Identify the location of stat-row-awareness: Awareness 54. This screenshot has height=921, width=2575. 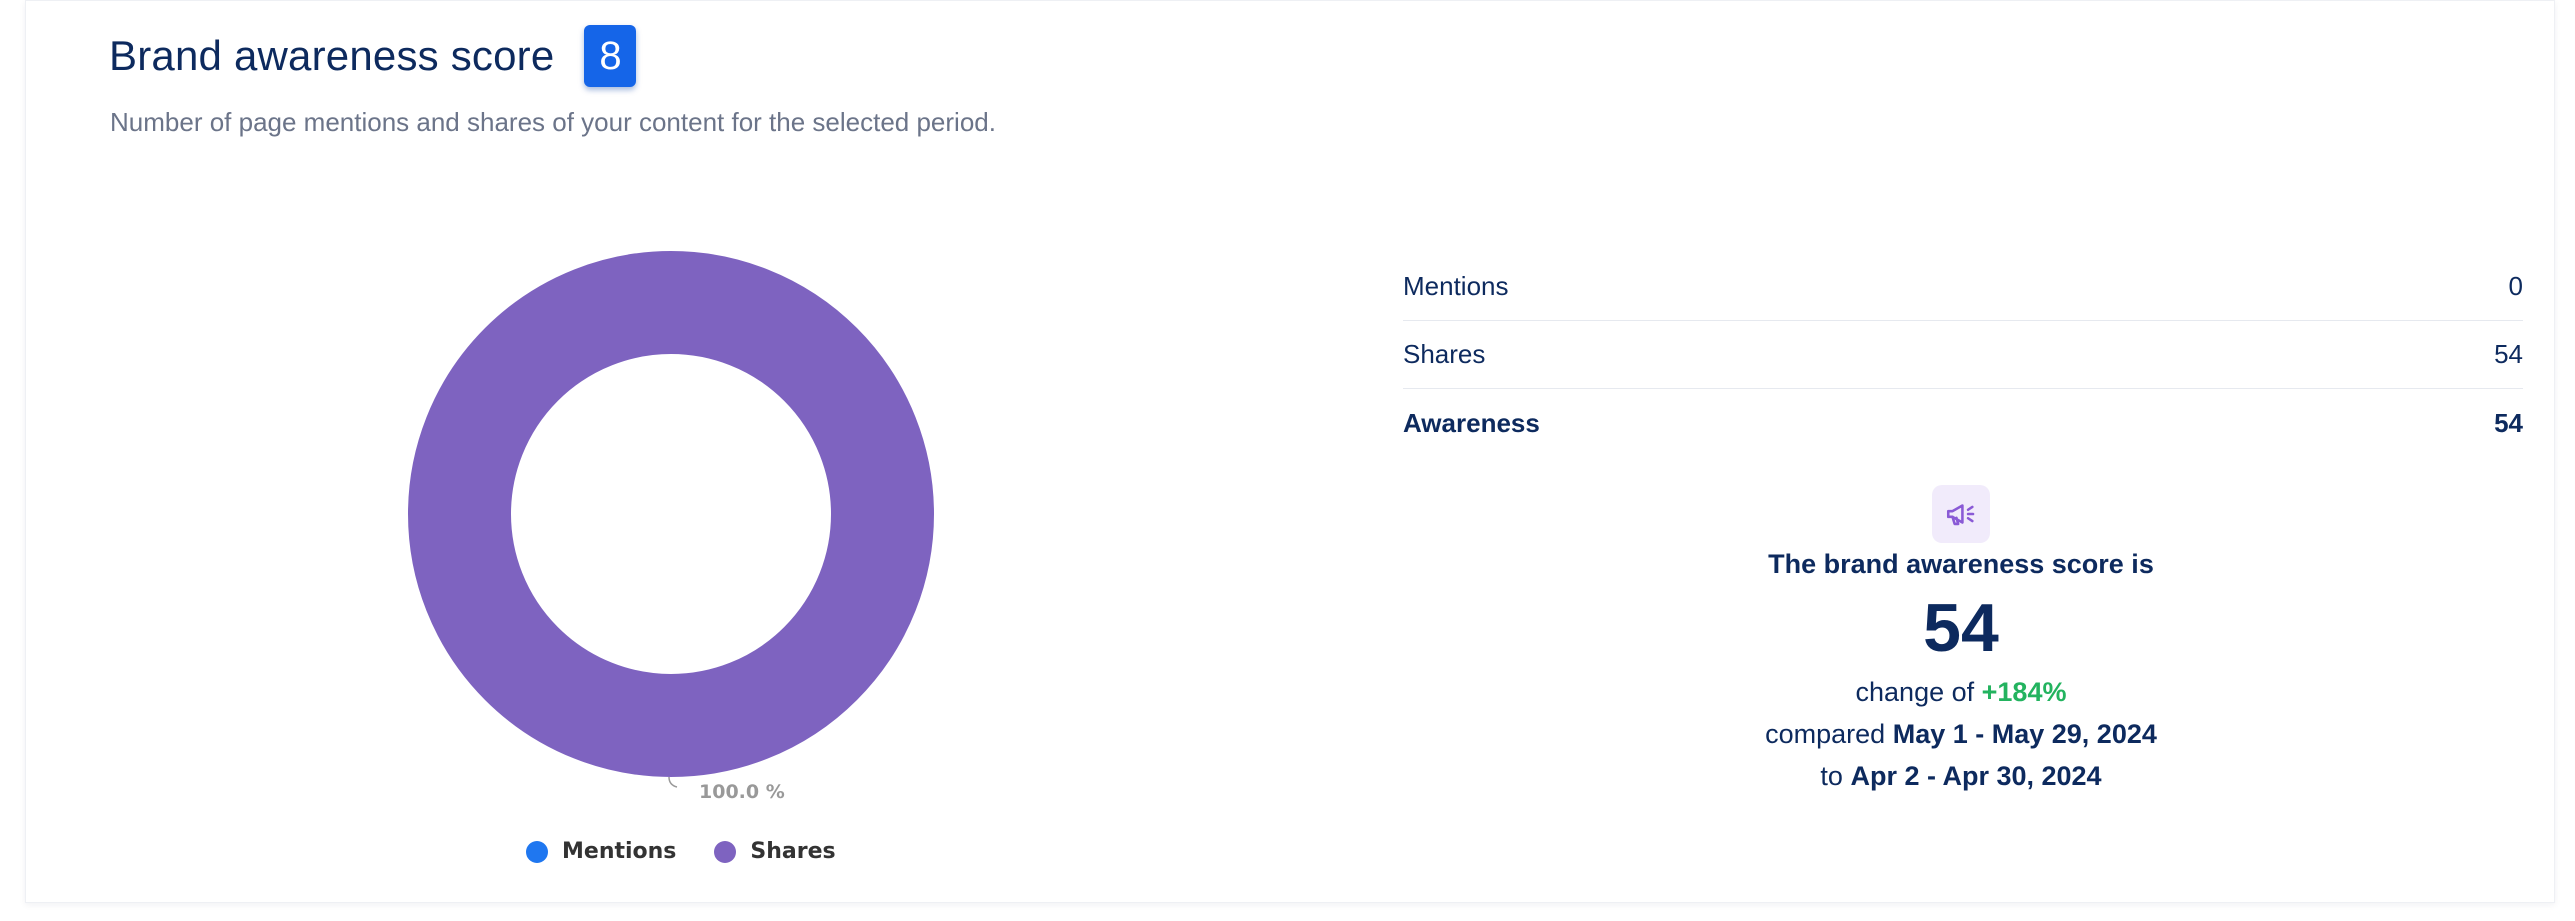
(1963, 423).